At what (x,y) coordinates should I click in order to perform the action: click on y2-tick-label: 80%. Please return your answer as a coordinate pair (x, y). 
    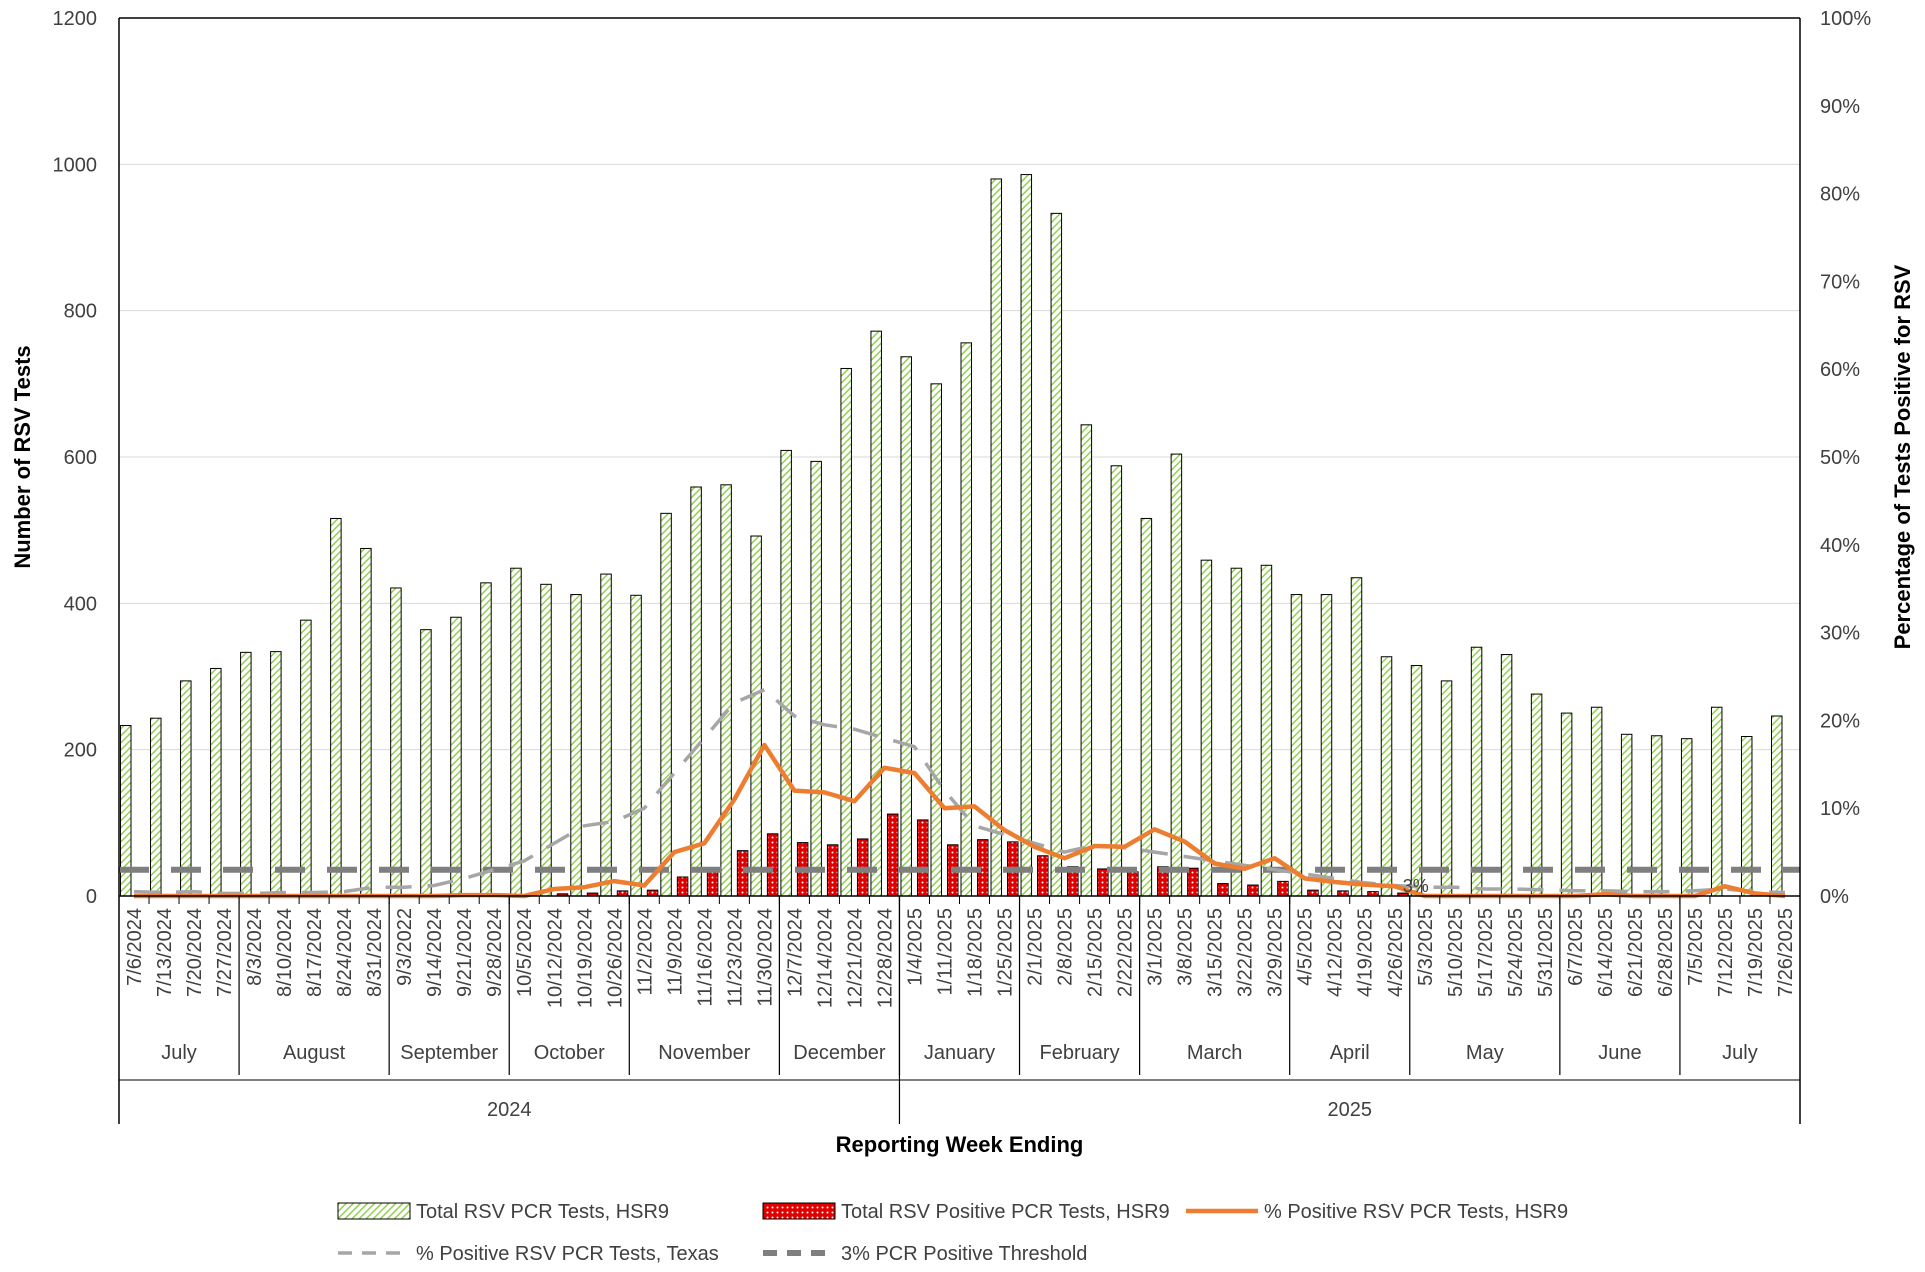
    Looking at the image, I should click on (1840, 195).